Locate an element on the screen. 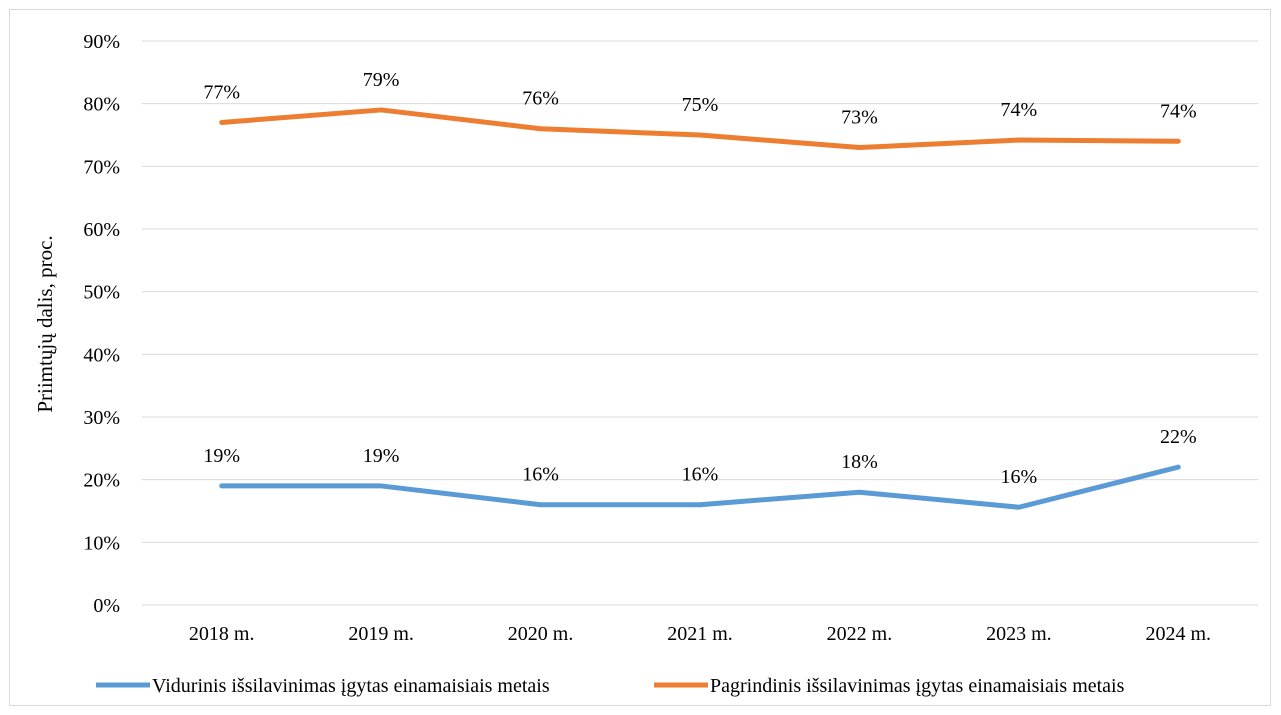  data-label: 79% is located at coordinates (381, 80).